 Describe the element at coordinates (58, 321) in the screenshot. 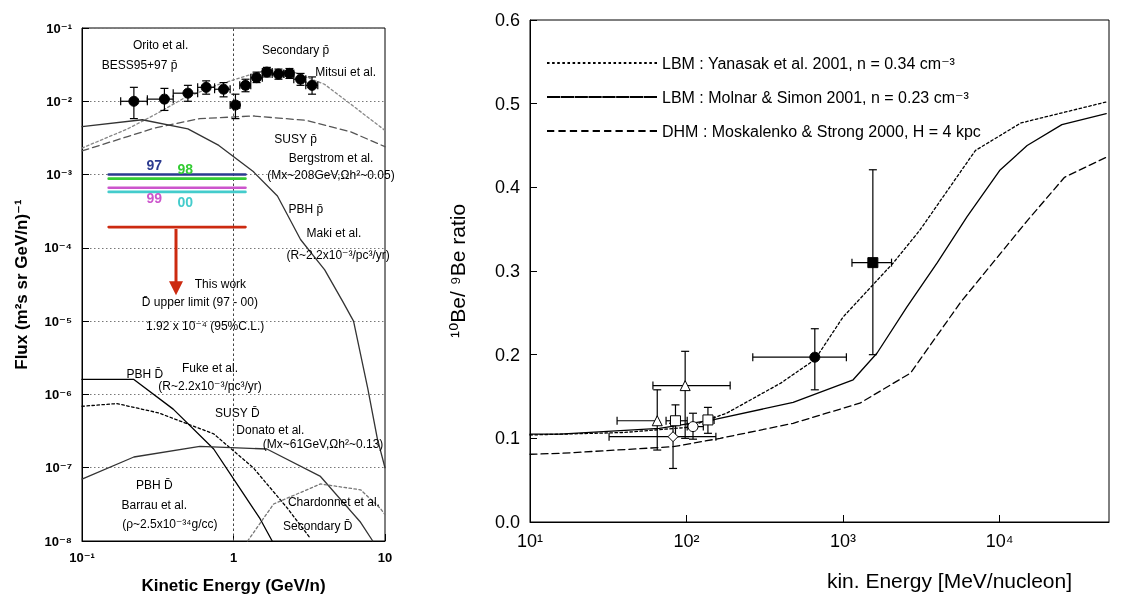

I see `y-tick-label: 10⁻⁵` at that location.